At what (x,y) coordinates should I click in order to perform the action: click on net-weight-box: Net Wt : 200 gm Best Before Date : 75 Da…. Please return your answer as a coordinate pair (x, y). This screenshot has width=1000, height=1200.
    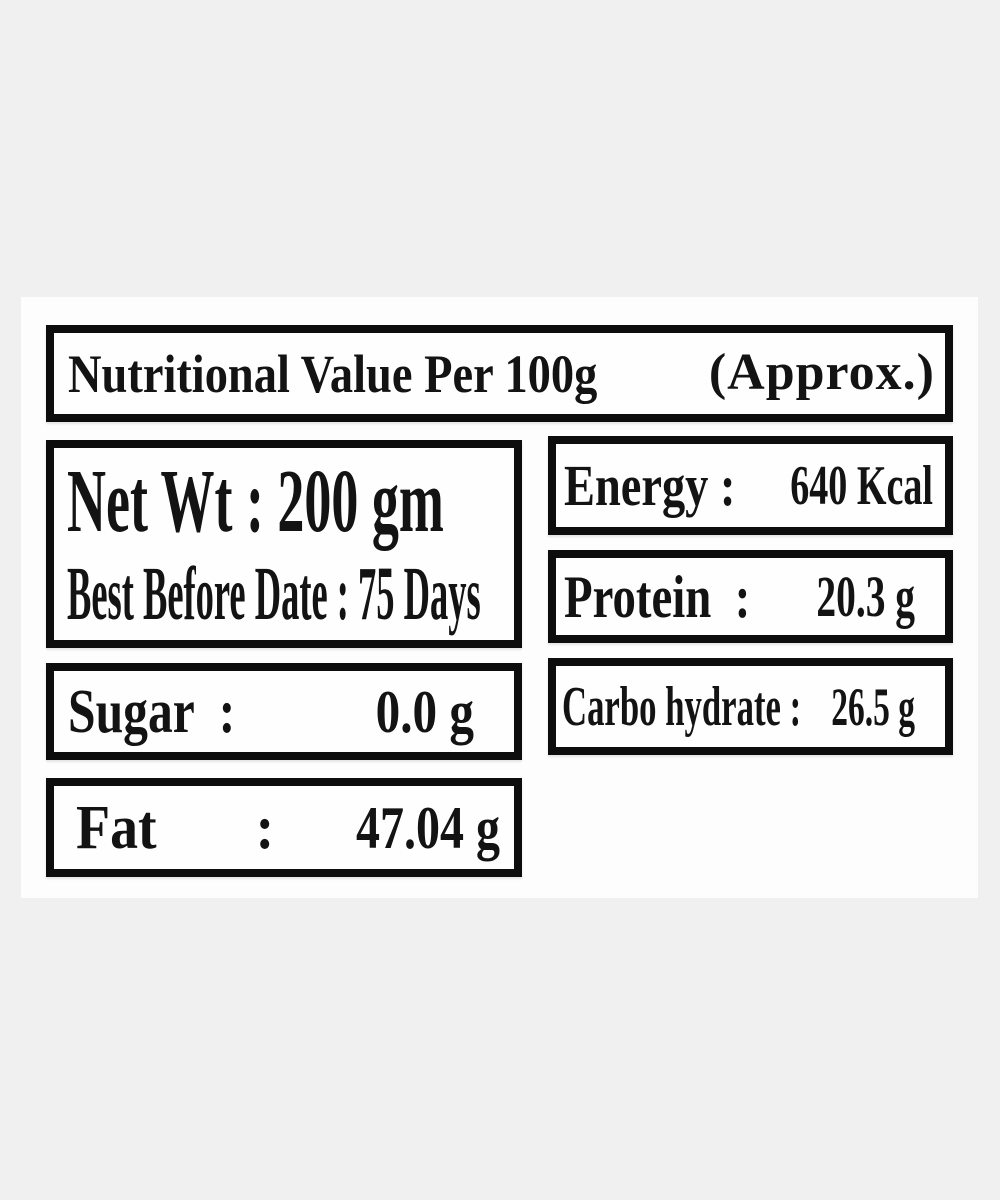
    Looking at the image, I should click on (284, 544).